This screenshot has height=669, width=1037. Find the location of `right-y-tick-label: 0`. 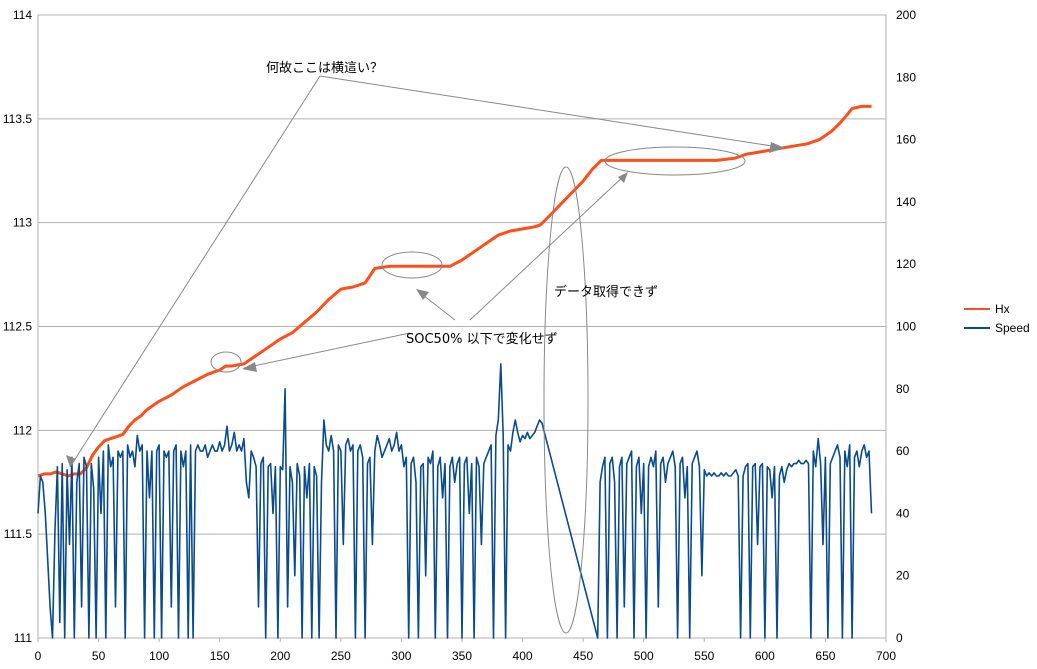

right-y-tick-label: 0 is located at coordinates (899, 638).